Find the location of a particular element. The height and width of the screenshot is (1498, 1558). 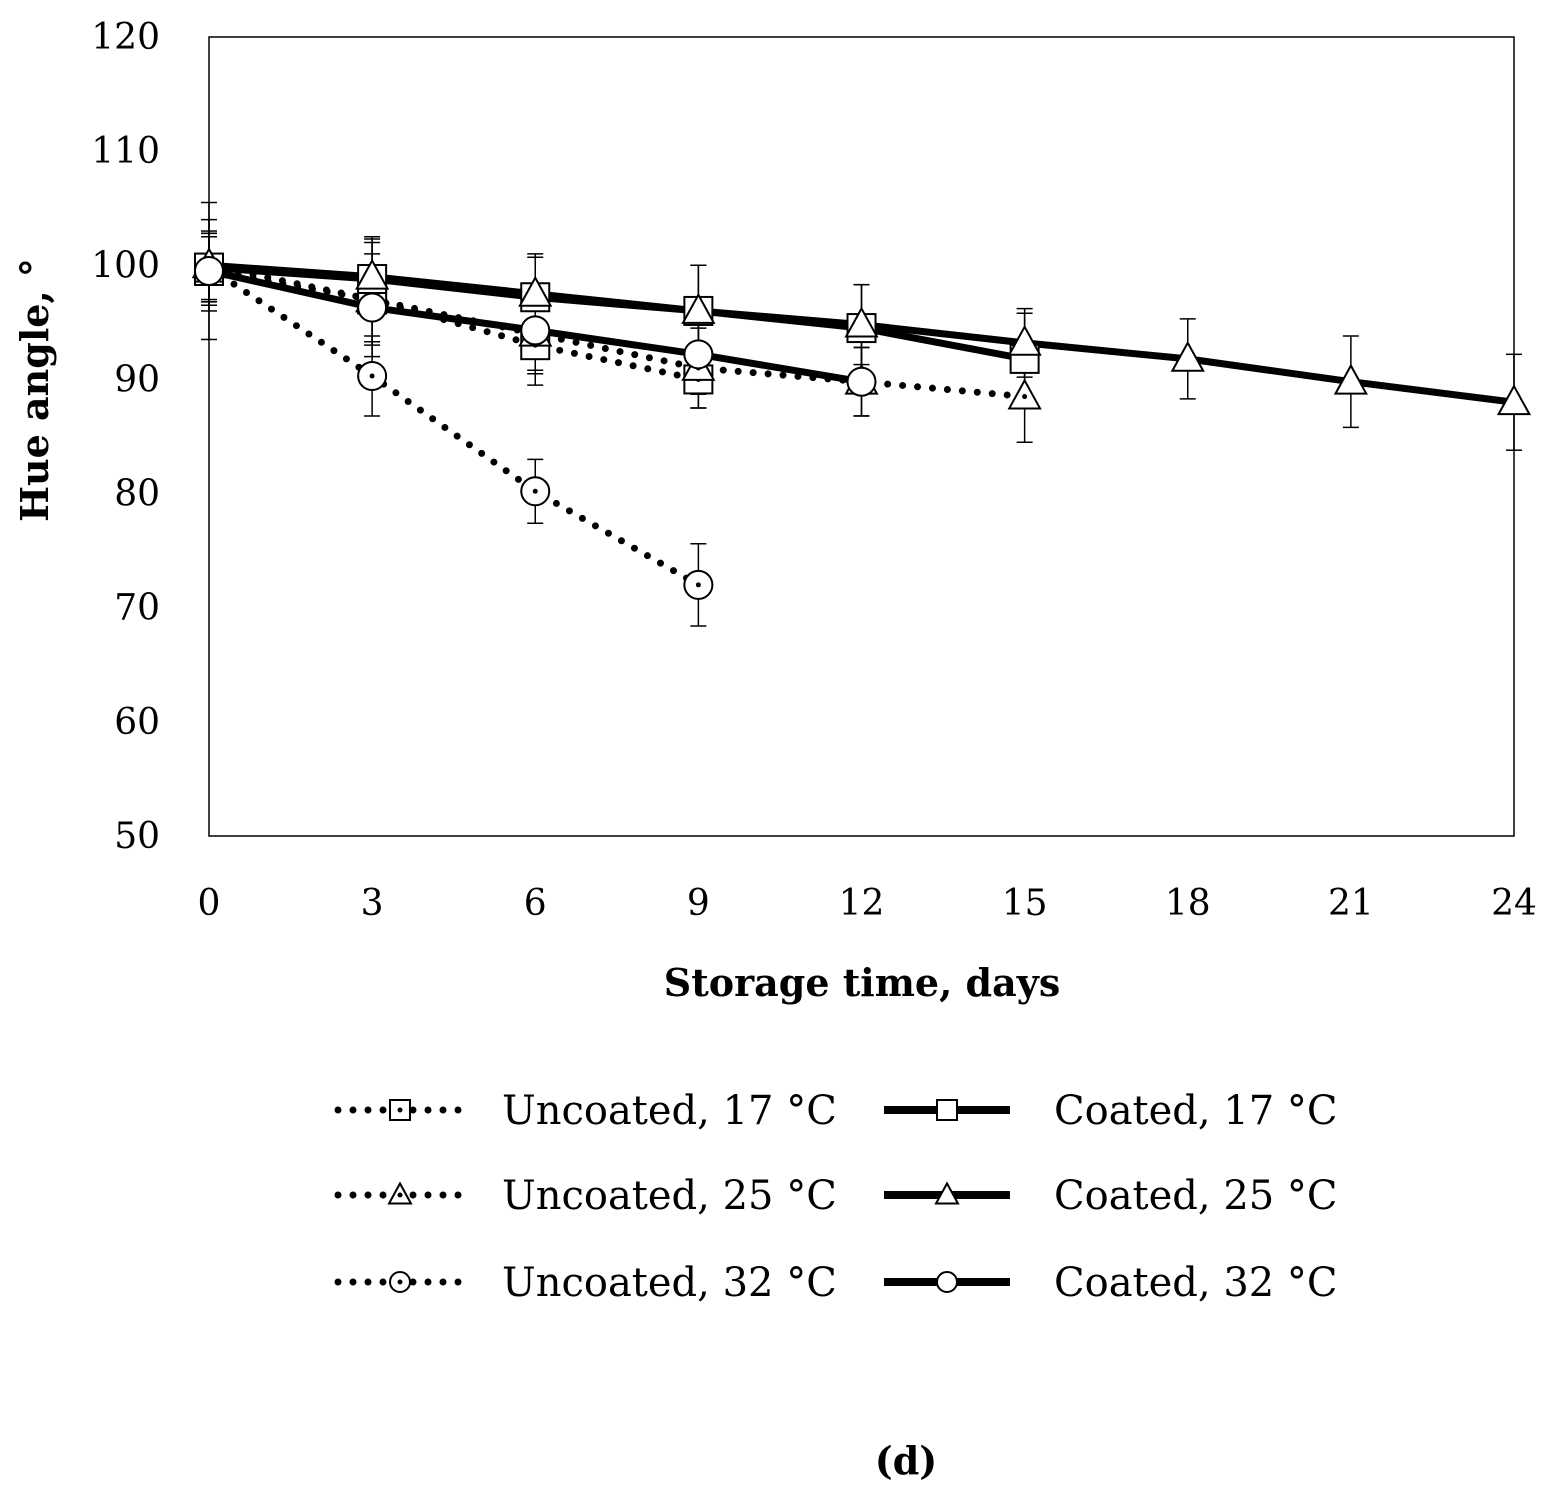

x-tick-label: 15 is located at coordinates (1025, 903).